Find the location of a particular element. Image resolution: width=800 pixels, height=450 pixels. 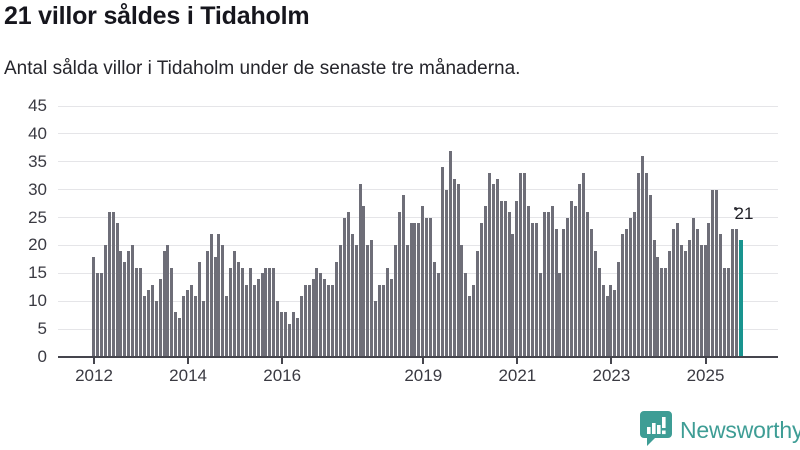

newsworthy-icon is located at coordinates (656, 430).